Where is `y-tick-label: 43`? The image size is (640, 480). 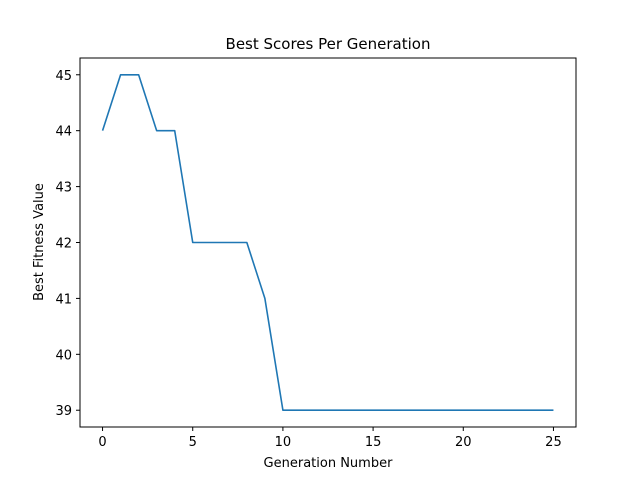
y-tick-label: 43 is located at coordinates (63, 188).